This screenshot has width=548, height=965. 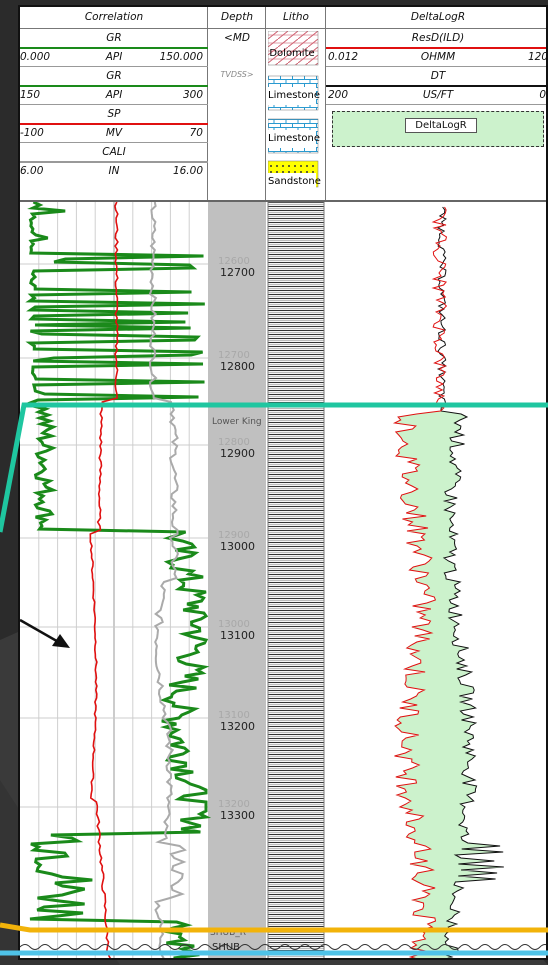 I want to click on litho-swatch, so click(x=293, y=48).